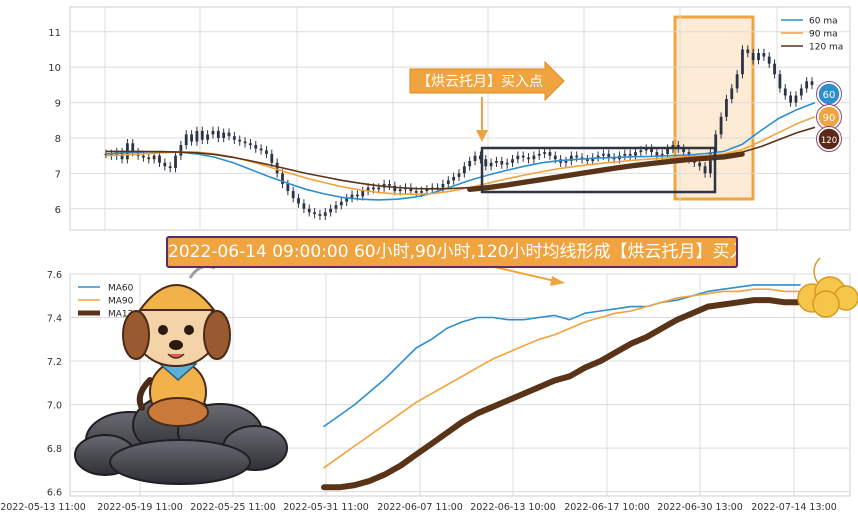 The height and width of the screenshot is (524, 858). I want to click on bottom-x-tick-label: 2022-07-14 13:00, so click(794, 507).